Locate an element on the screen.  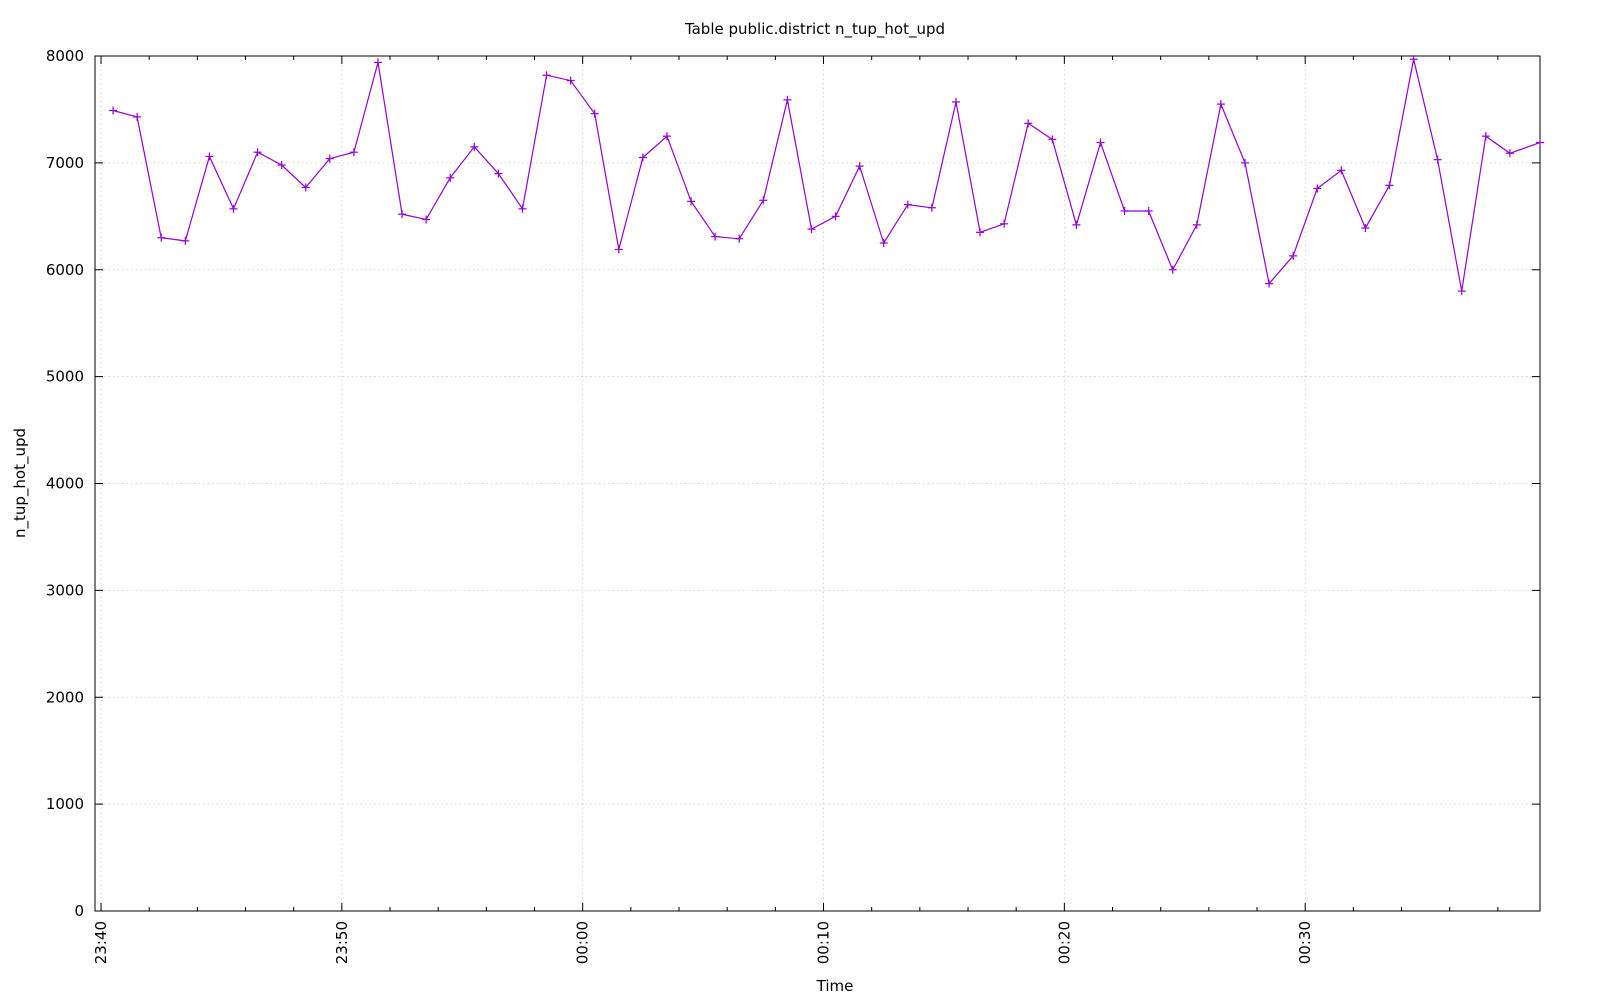
x-tick-label: 23:50 is located at coordinates (342, 942).